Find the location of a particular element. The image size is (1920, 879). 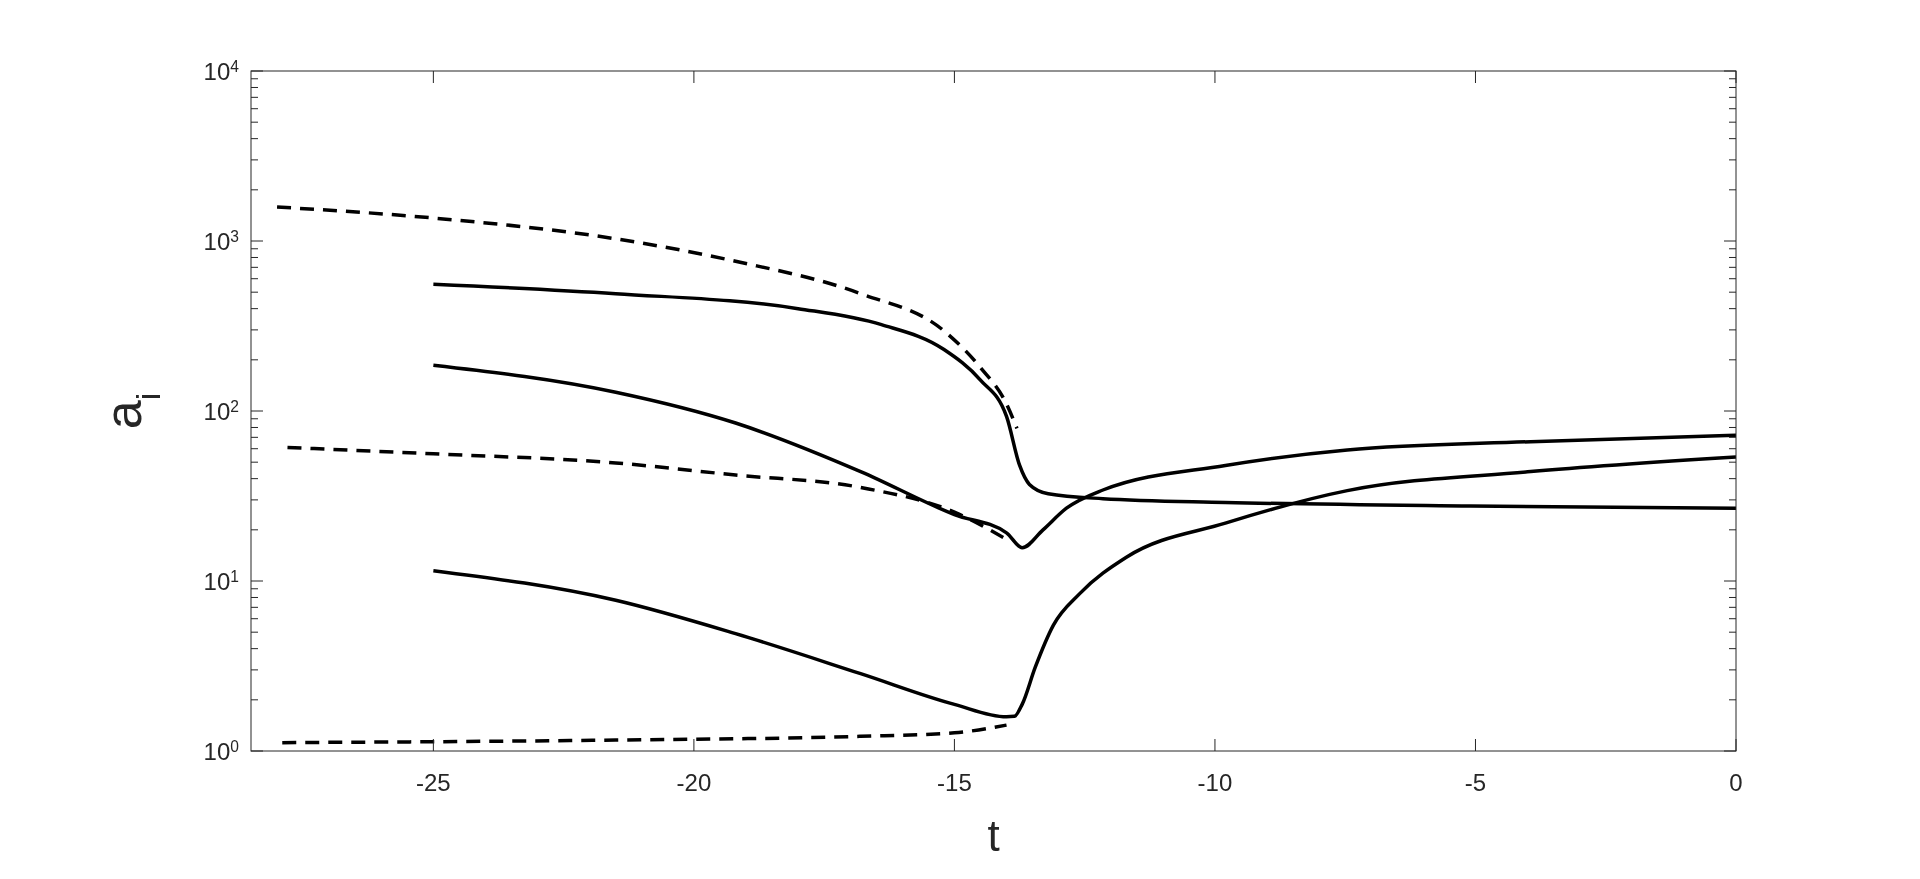

line-series is located at coordinates (644, 734).